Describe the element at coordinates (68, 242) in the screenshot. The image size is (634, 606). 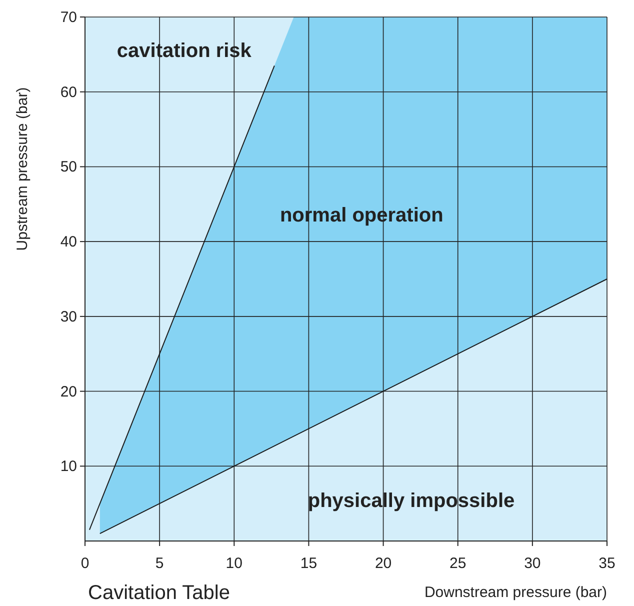
I see `y-tick-label: 40` at that location.